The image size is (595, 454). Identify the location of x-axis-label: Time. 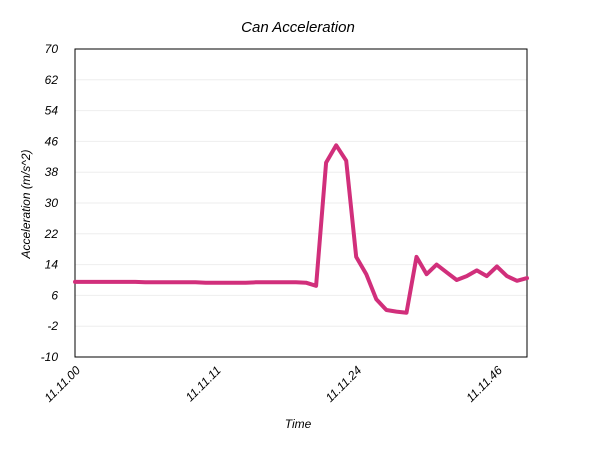
(298, 424).